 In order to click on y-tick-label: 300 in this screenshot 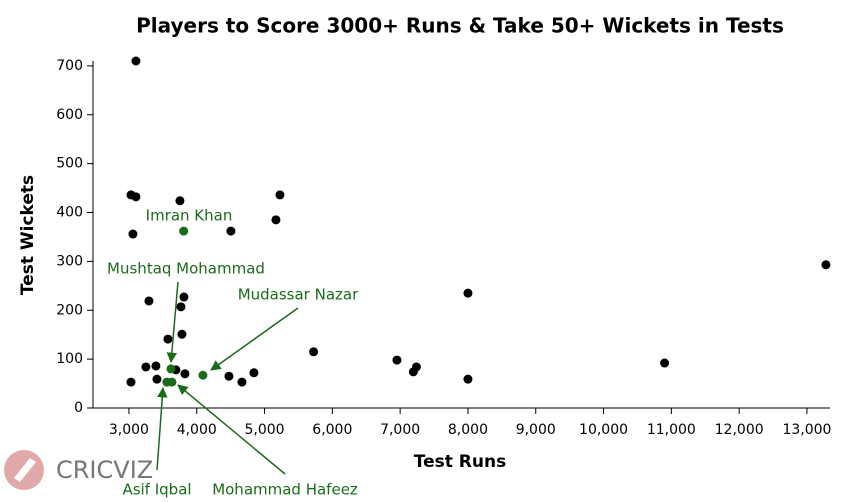, I will do `click(69, 261)`.